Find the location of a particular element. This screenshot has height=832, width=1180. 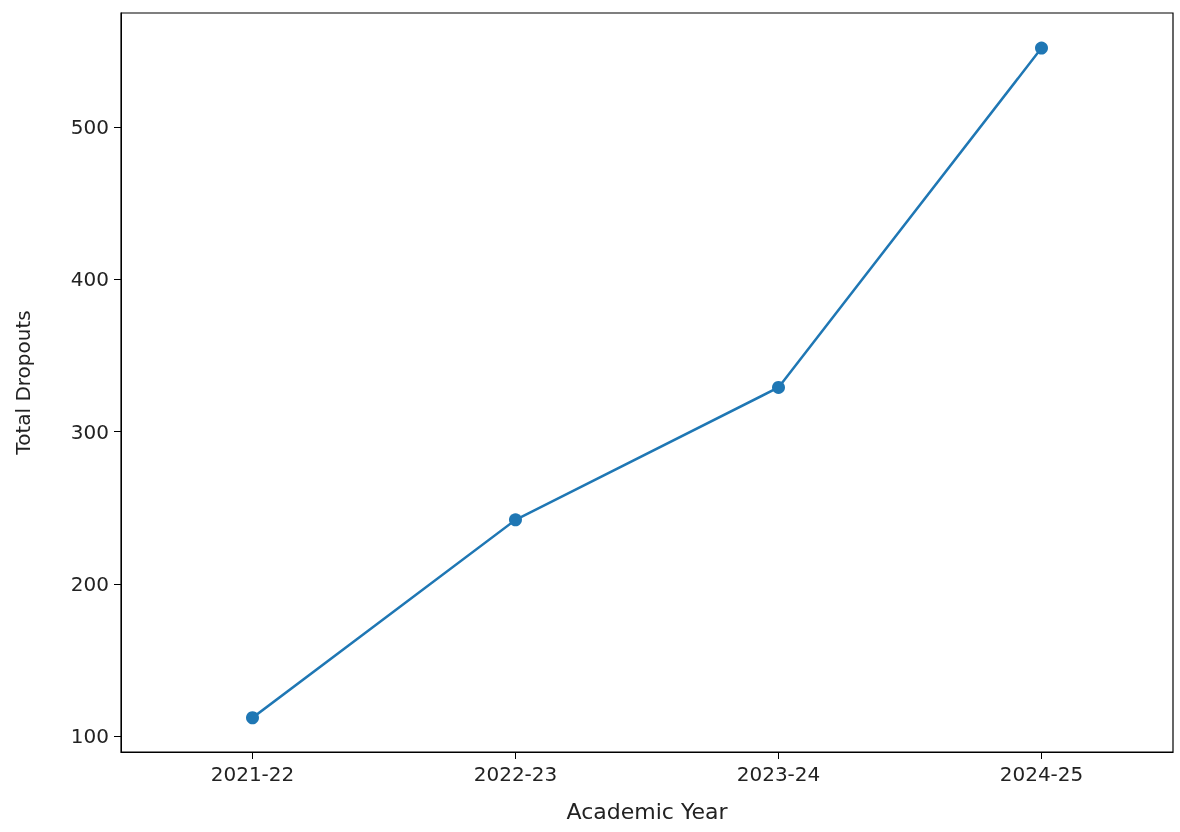

y-axis-title: Total Dropouts is located at coordinates (23, 383).